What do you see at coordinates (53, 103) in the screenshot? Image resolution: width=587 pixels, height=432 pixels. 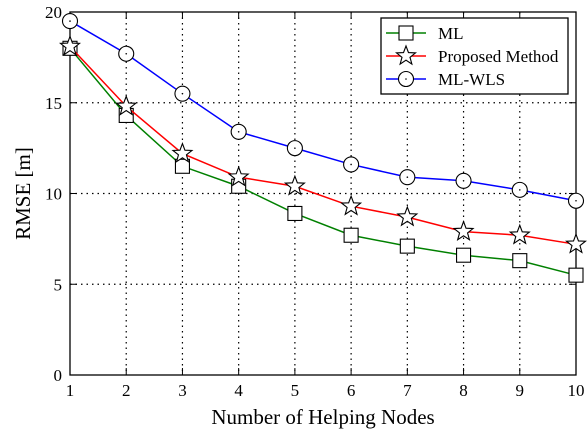 I see `y-tick-label: 15` at bounding box center [53, 103].